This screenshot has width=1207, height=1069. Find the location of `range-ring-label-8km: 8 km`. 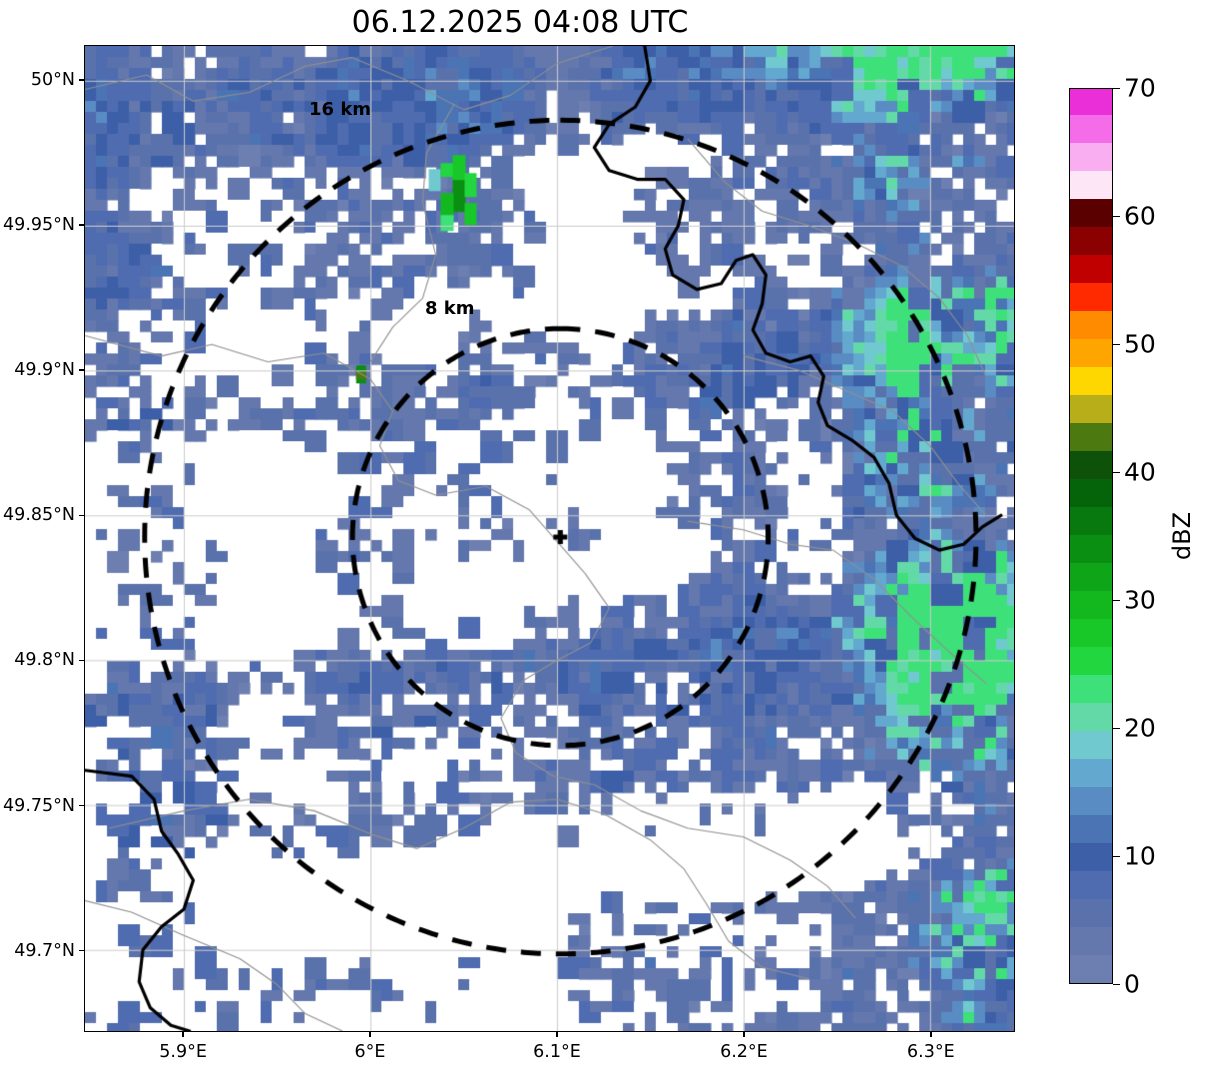

range-ring-label-8km: 8 km is located at coordinates (450, 308).